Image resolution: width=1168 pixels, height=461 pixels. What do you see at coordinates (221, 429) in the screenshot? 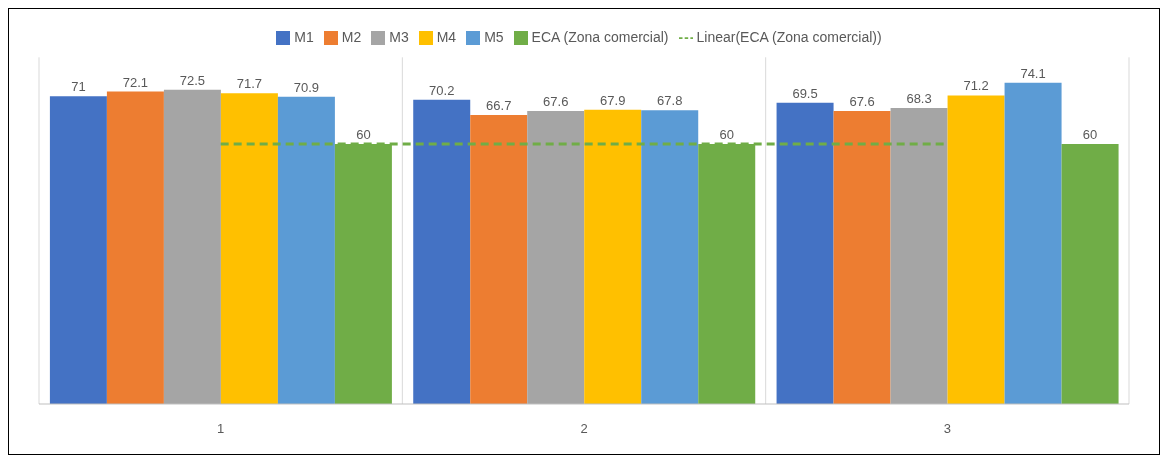
I see `x-tick-label: 1` at bounding box center [221, 429].